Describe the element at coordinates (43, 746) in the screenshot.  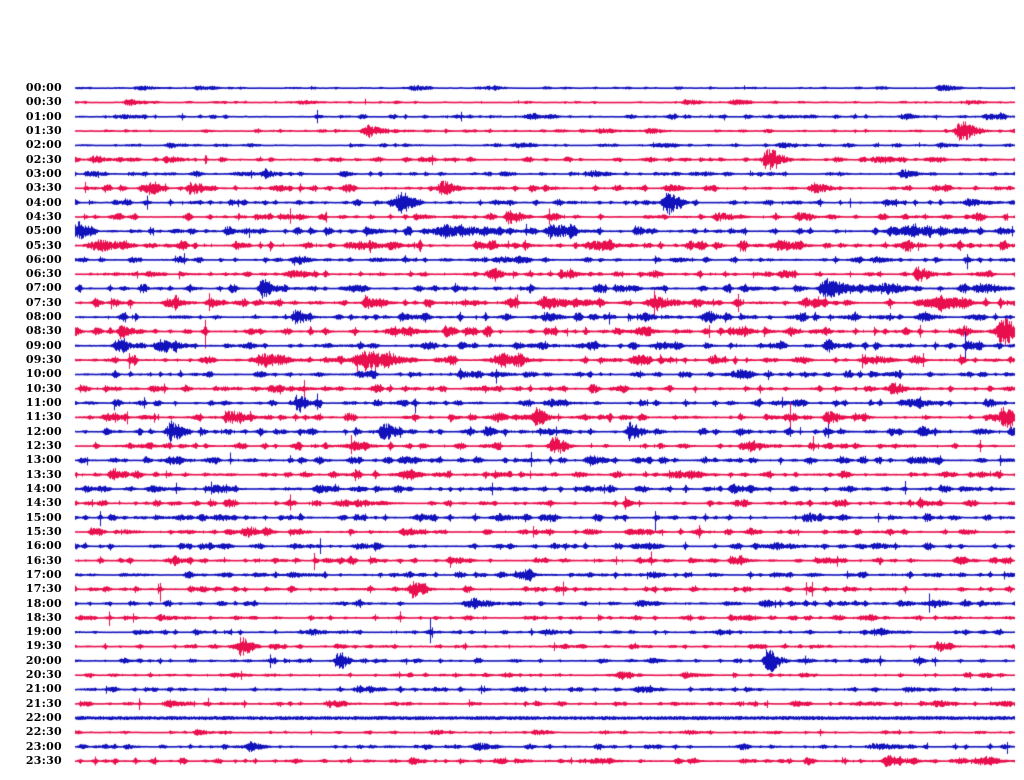
I see `time-label: 23:00` at that location.